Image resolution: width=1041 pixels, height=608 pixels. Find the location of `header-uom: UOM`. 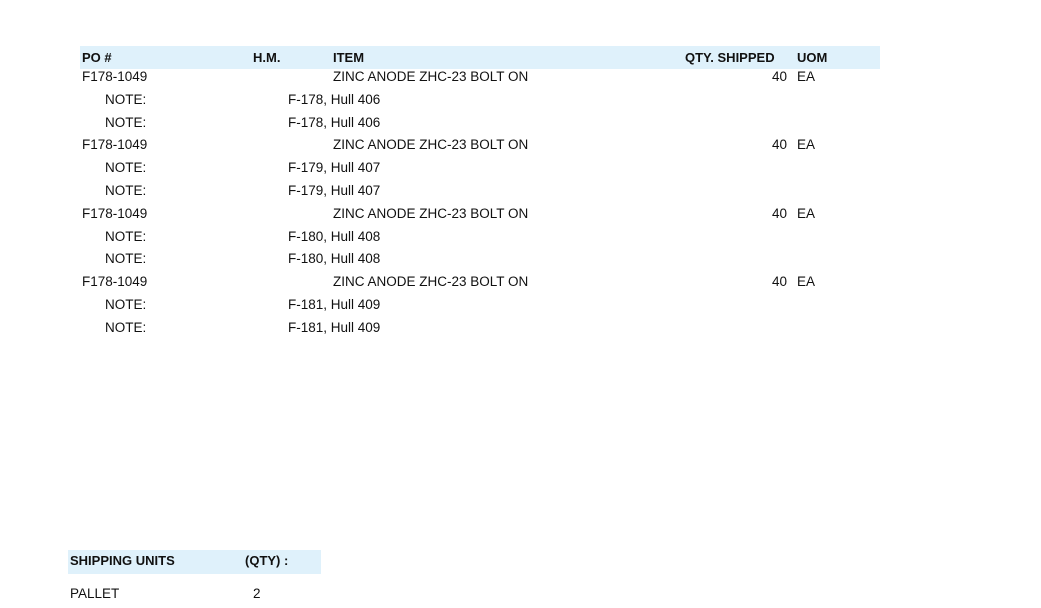

header-uom: UOM is located at coordinates (812, 57).